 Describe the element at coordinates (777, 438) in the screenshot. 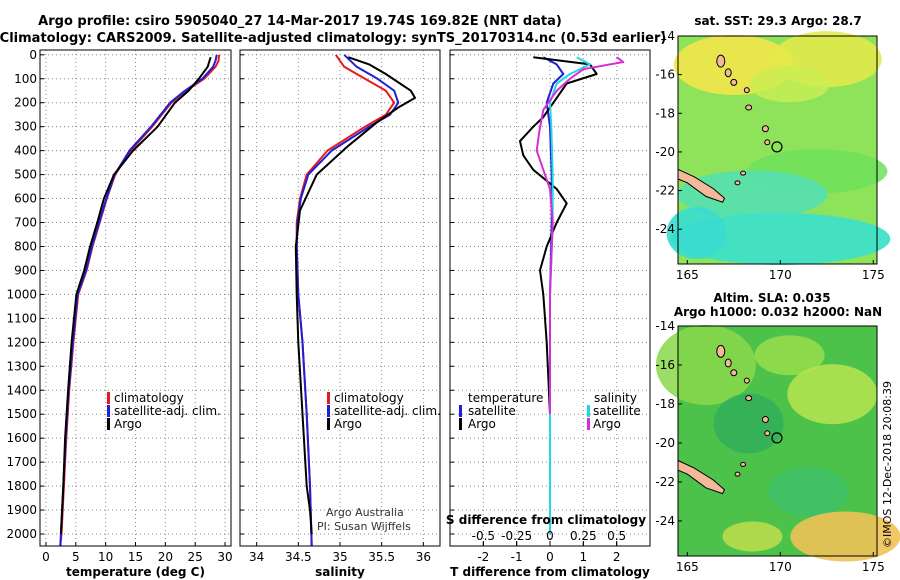

I see `argo-float-marker` at that location.